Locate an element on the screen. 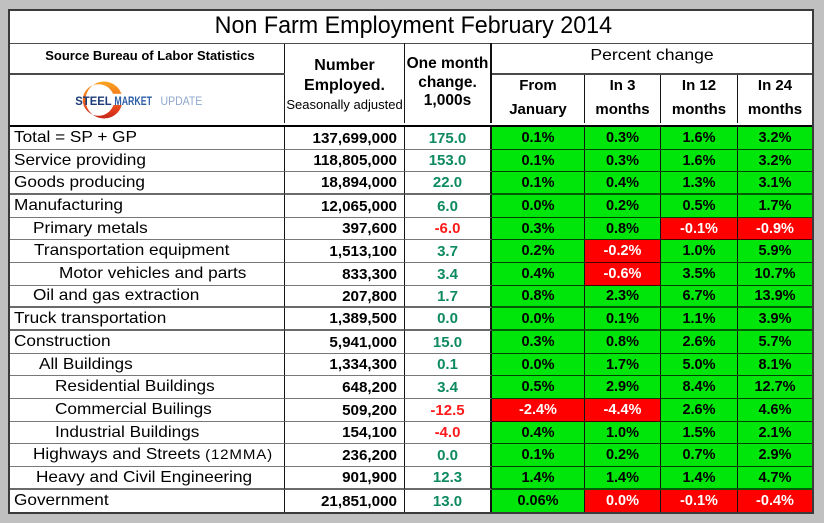 The width and height of the screenshot is (824, 523). svg-text: MARKET is located at coordinates (133, 101).